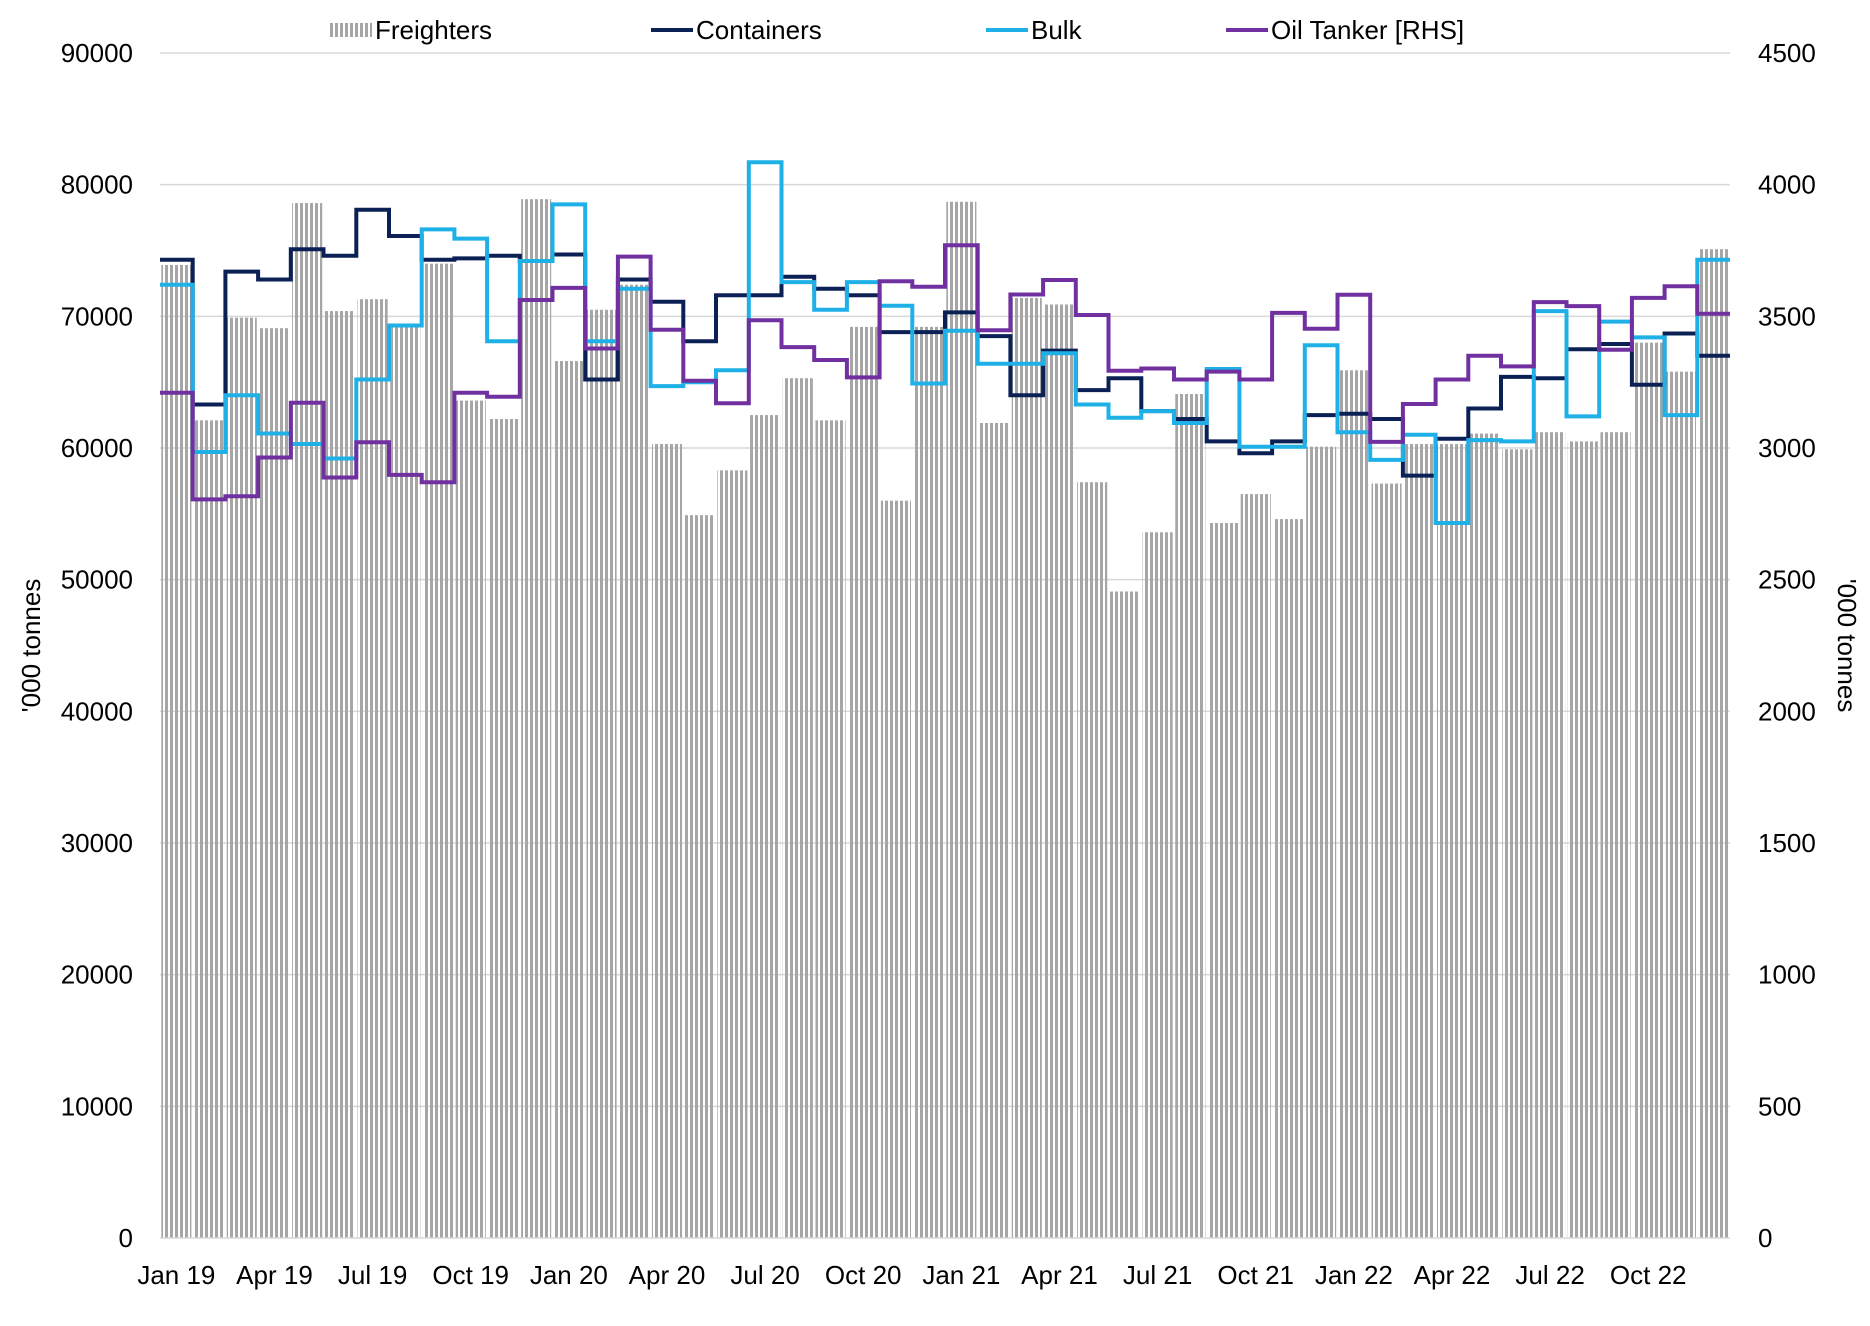 The width and height of the screenshot is (1870, 1326). What do you see at coordinates (1787, 711) in the screenshot?
I see `y-right-tick-label: 2000` at bounding box center [1787, 711].